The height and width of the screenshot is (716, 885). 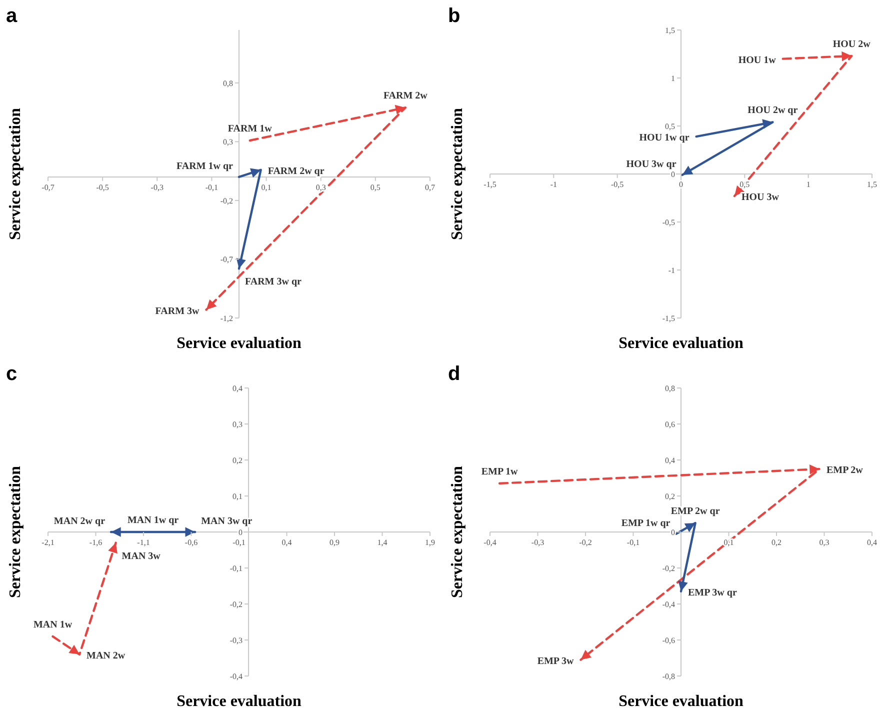 What do you see at coordinates (651, 164) in the screenshot?
I see `annotation: HOU 3w qr` at bounding box center [651, 164].